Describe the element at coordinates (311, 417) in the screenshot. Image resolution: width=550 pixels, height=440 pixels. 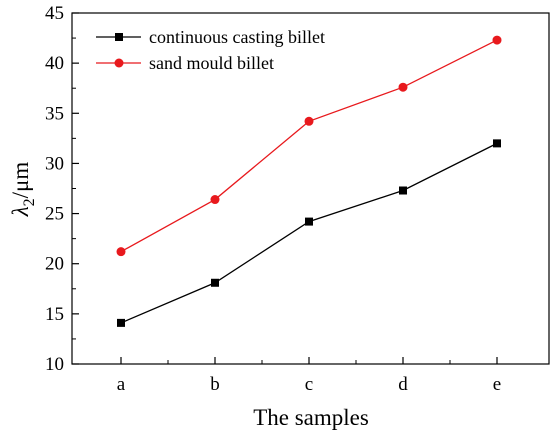
I see `x-axis-title: The samples` at that location.